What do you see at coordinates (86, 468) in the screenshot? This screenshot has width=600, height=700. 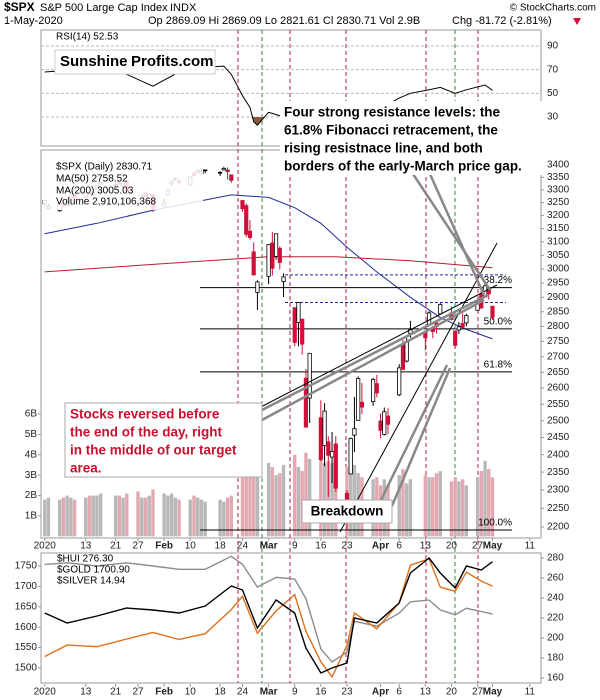 I see `annotation-text: area.` at bounding box center [86, 468].